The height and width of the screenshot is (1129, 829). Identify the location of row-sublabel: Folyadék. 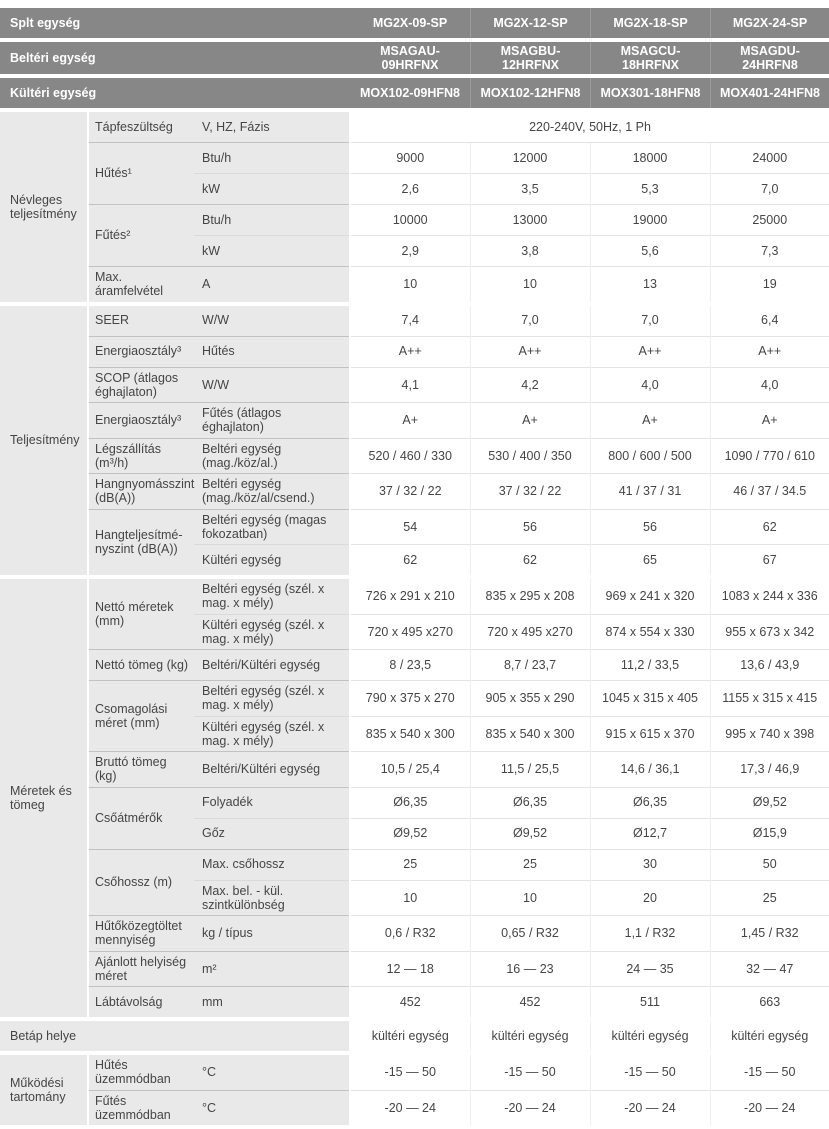
(272, 802).